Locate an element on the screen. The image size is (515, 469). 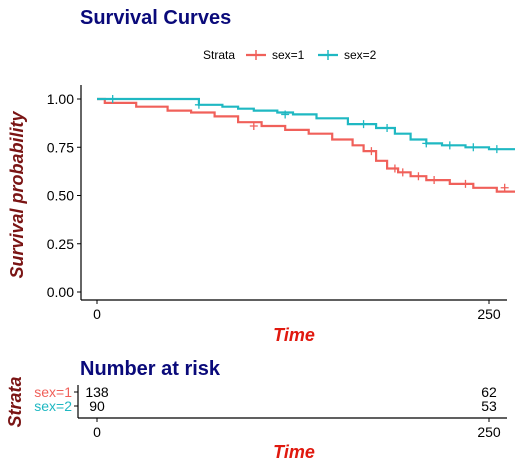
risk-count: 53 is located at coordinates (489, 406).